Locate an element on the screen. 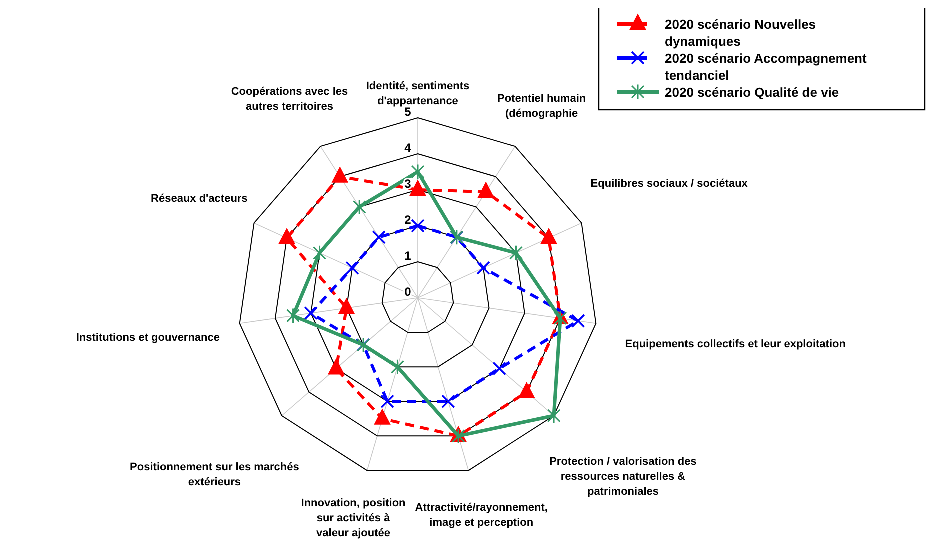  legend-label: 2020 scénario Qualité de vie is located at coordinates (752, 92).